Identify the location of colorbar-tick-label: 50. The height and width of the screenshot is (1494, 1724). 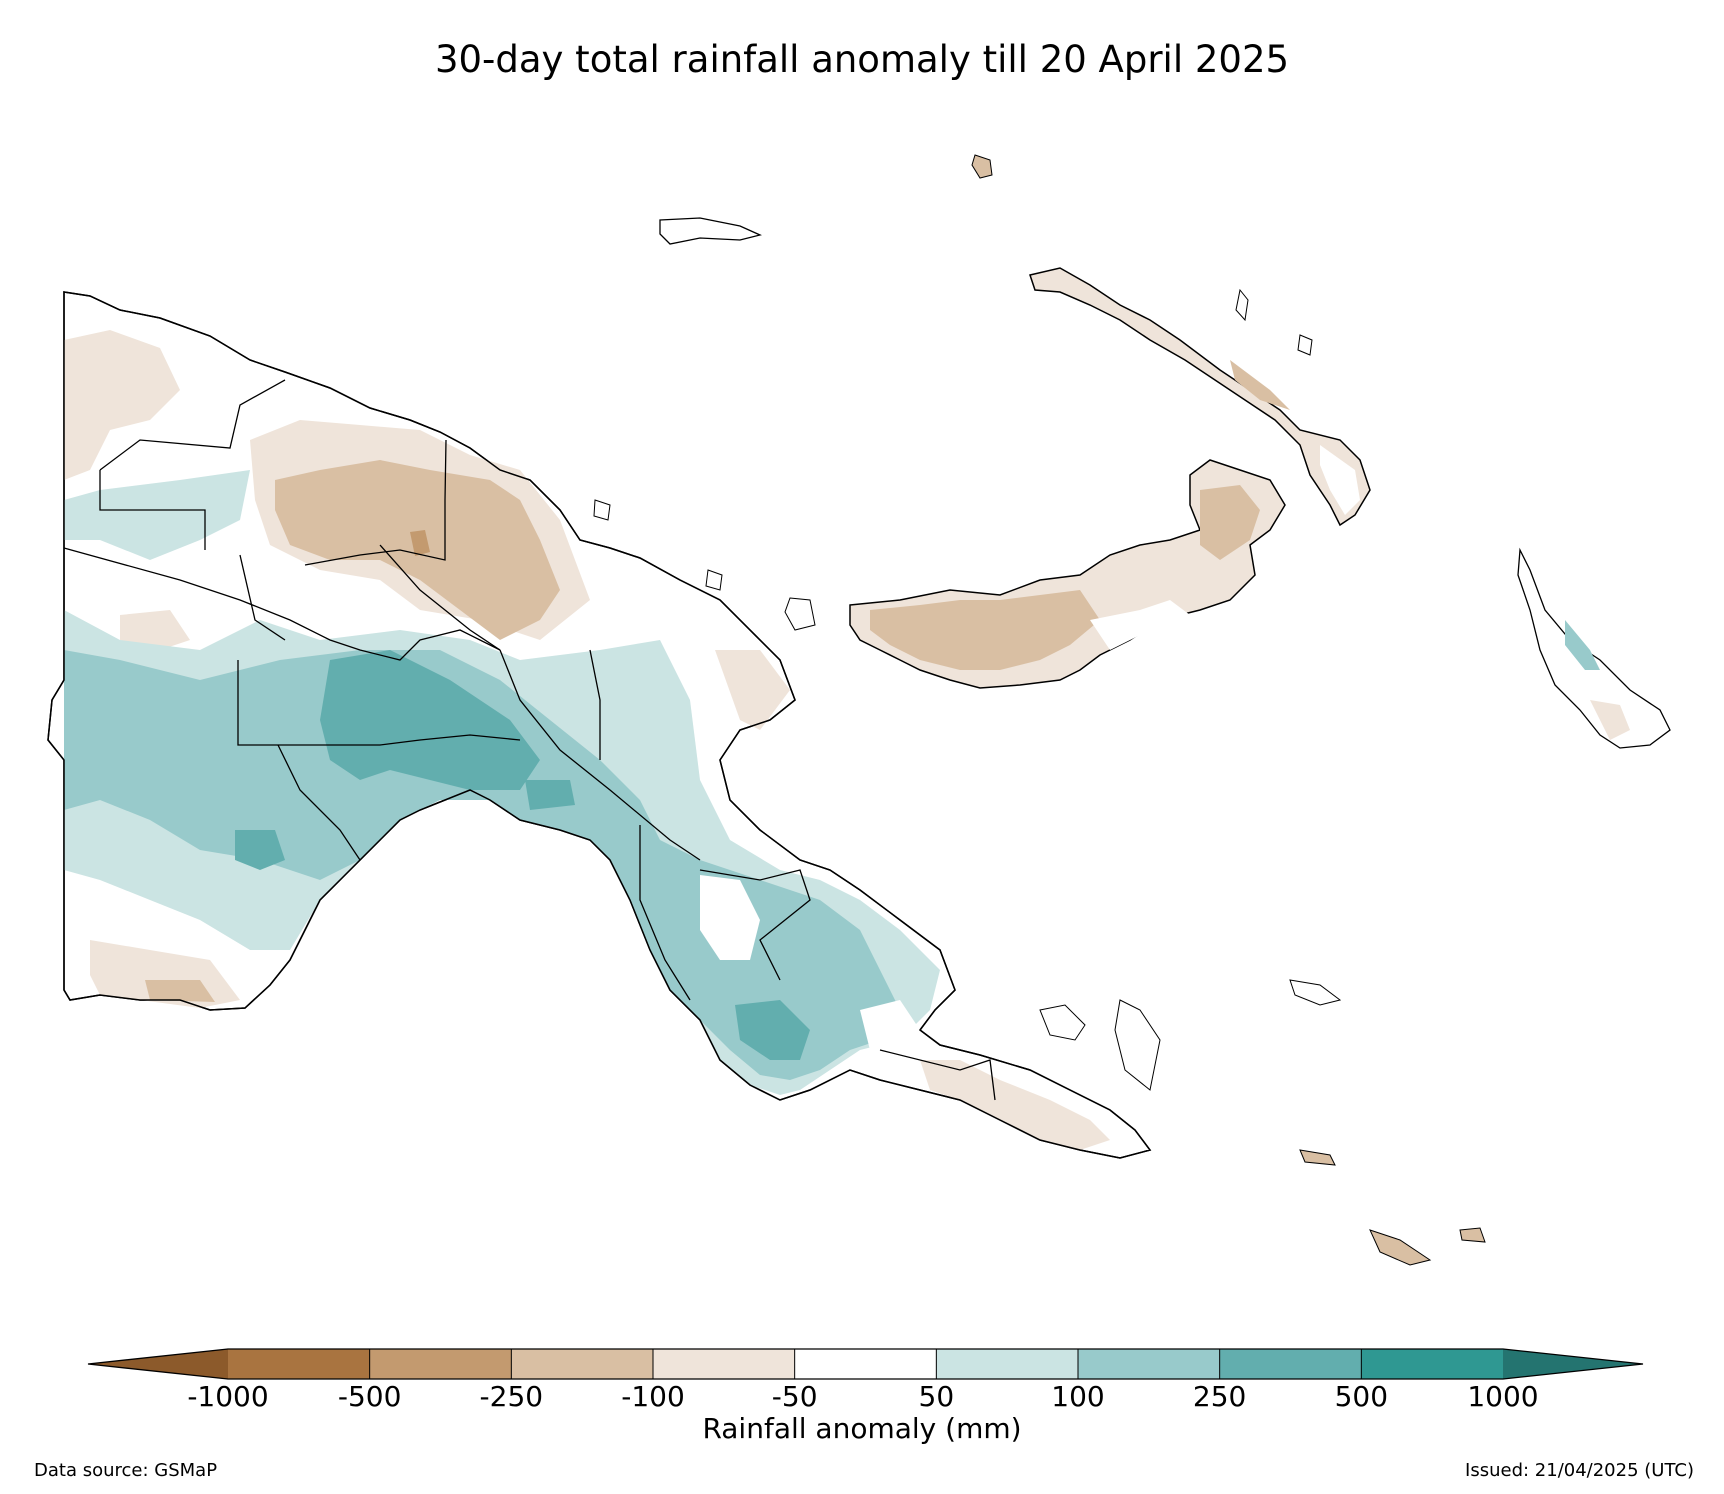
(936, 1396).